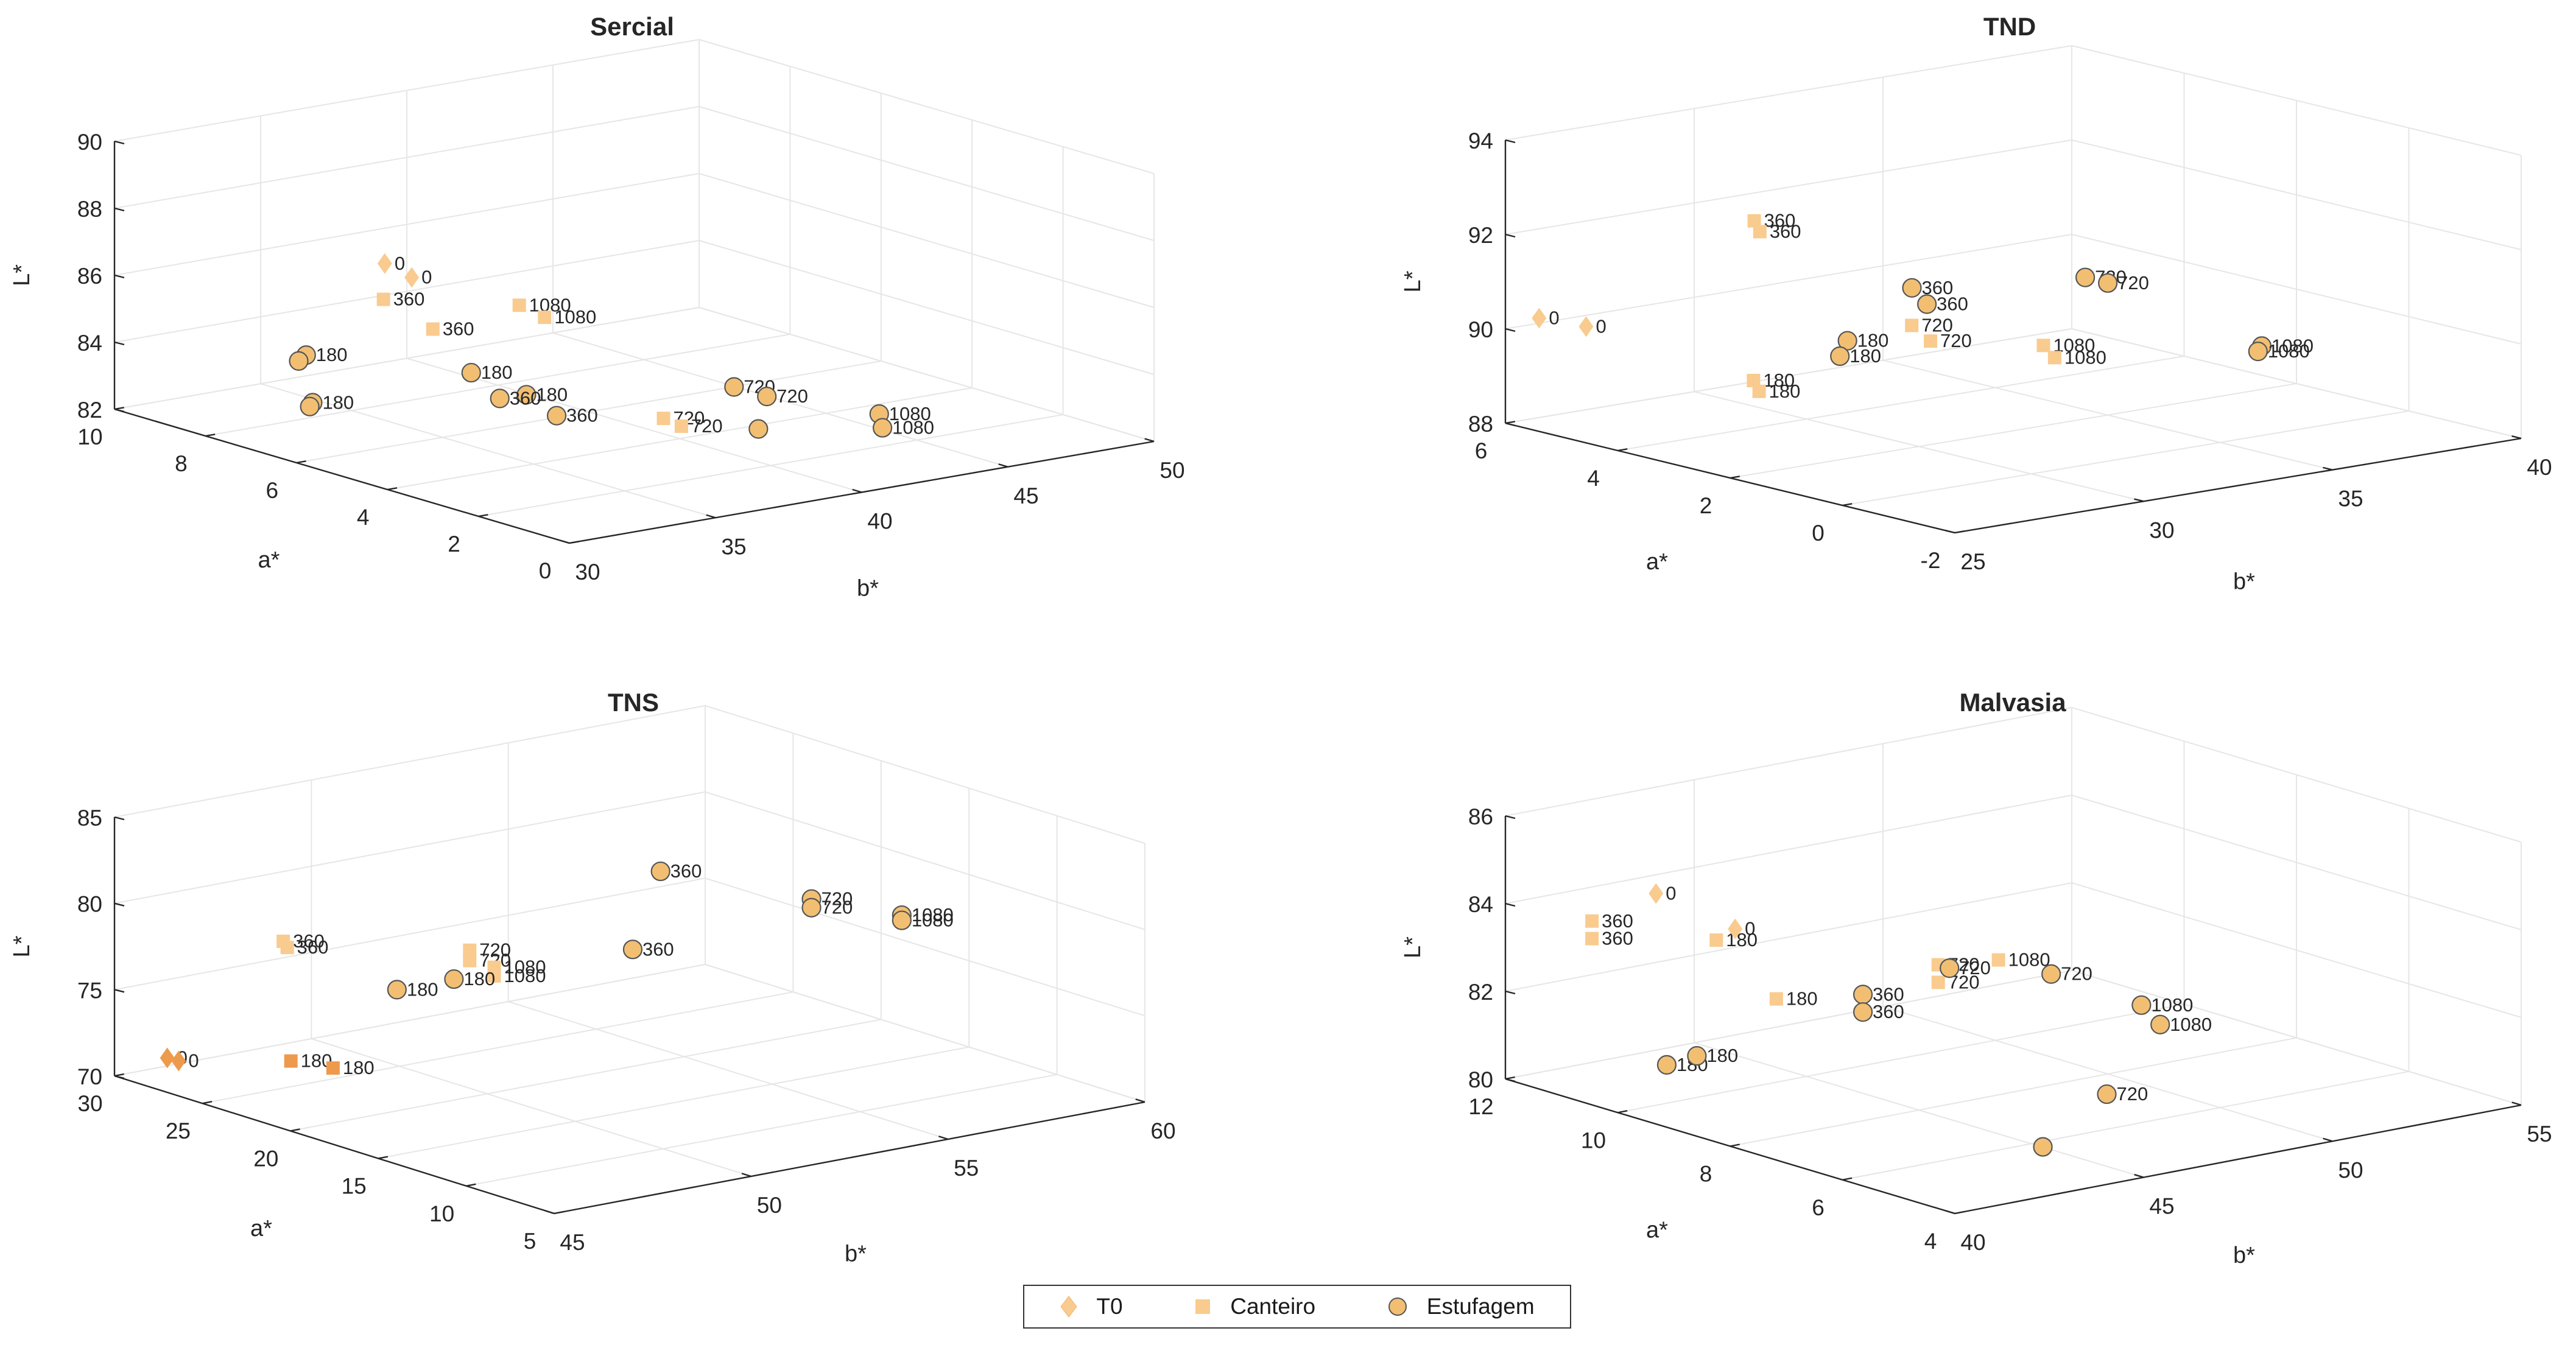 The width and height of the screenshot is (2576, 1345). What do you see at coordinates (89, 343) in the screenshot?
I see `l-tick-label: 84` at bounding box center [89, 343].